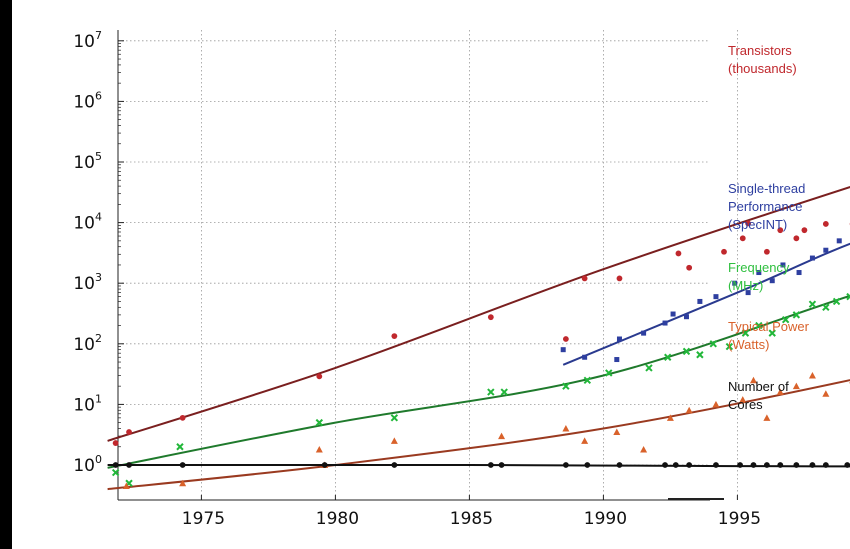 Image resolution: width=850 pixels, height=549 pixels. What do you see at coordinates (757, 224) in the screenshot?
I see `series-label: (SpecINT)` at bounding box center [757, 224].